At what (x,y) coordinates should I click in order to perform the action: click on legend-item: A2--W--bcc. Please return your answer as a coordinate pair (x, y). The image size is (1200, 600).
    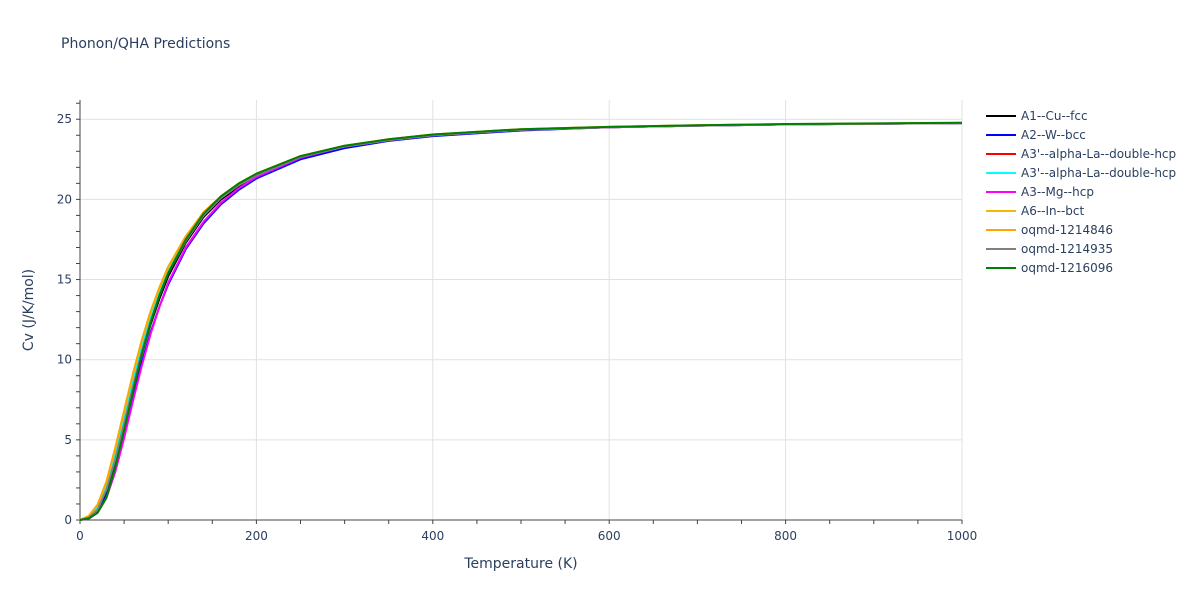
    Looking at the image, I should click on (1081, 134).